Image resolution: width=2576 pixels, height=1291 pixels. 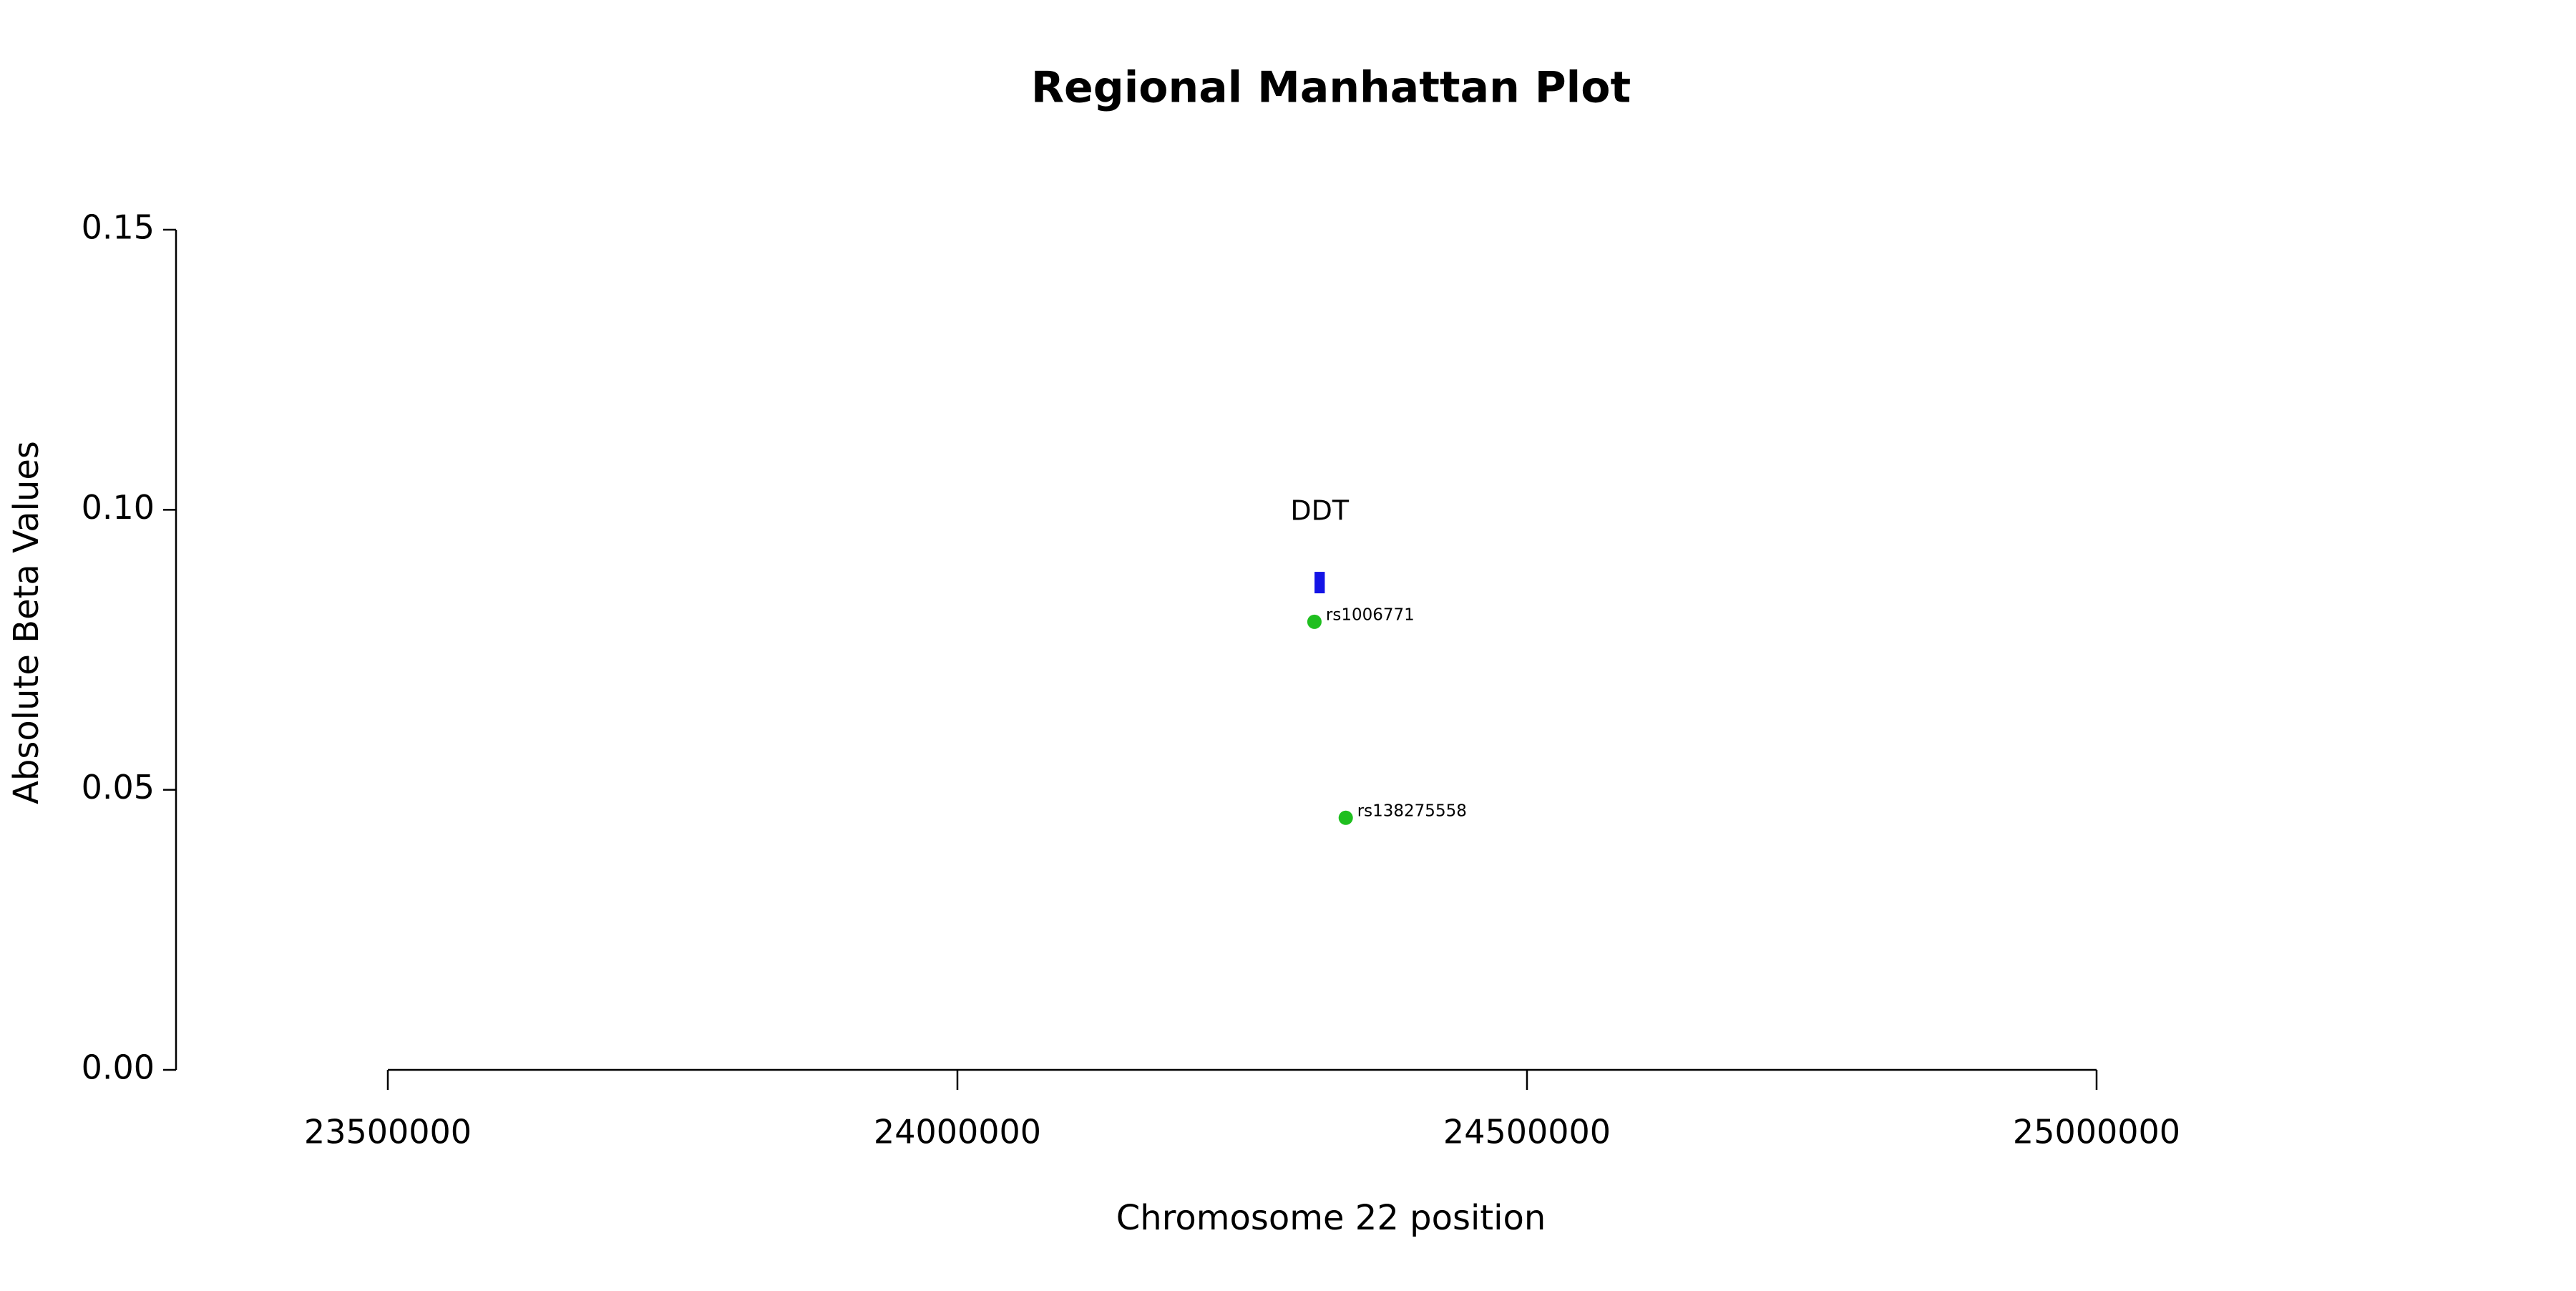 What do you see at coordinates (2096, 1132) in the screenshot?
I see `x-tick-label: 25000000` at bounding box center [2096, 1132].